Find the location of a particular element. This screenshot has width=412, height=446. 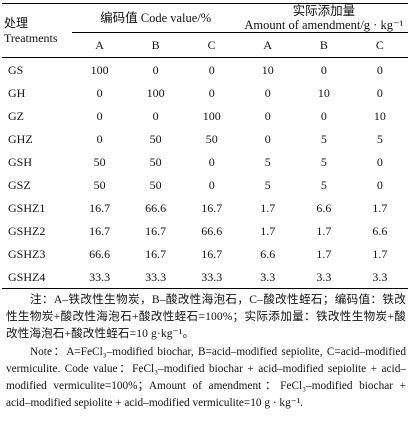

table-row: GSHZ3 66.6 16.7 16.7 6.6 1.7 1.7 is located at coordinates (205, 253).